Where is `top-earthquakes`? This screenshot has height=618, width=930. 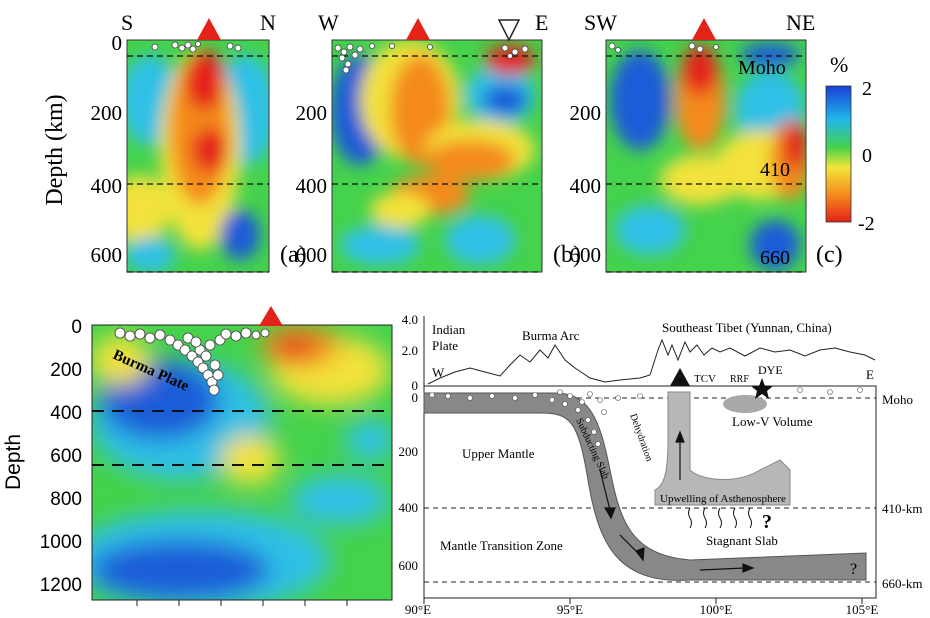
top-earthquakes is located at coordinates (435, 57).